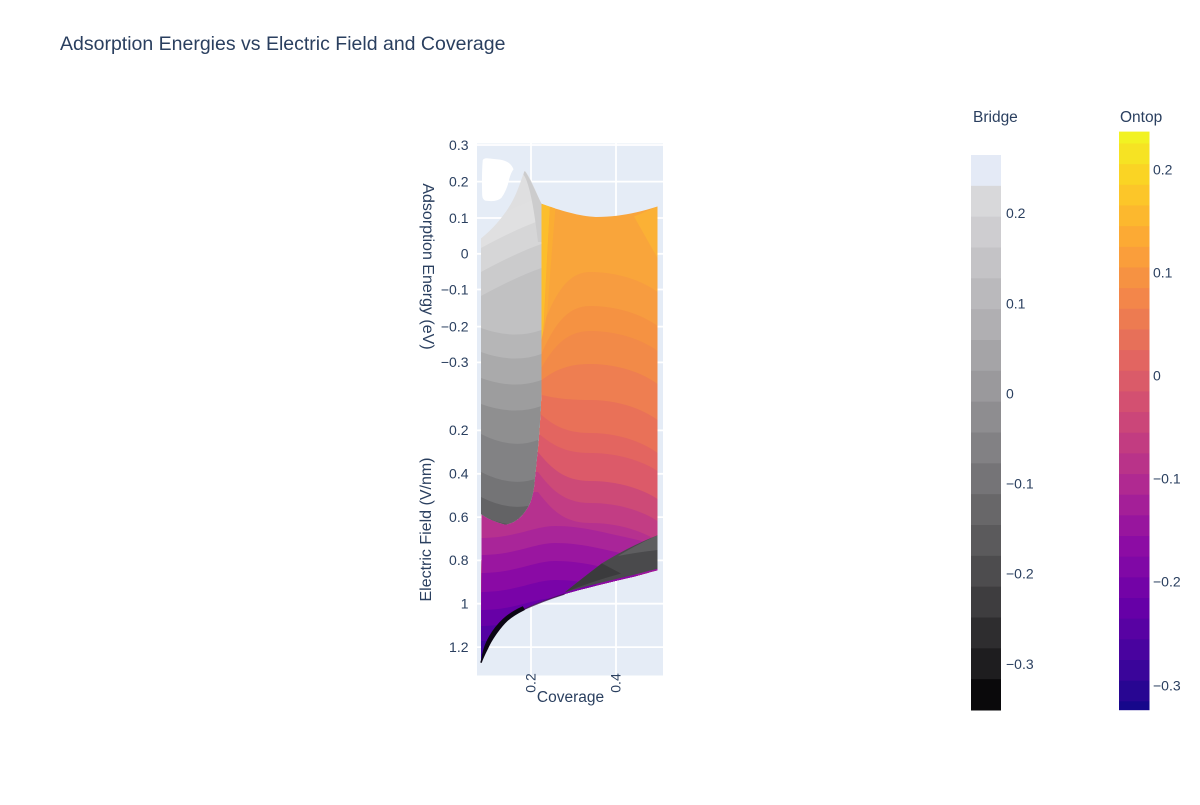 The image size is (1200, 805). What do you see at coordinates (427, 266) in the screenshot?
I see `svg-text: Adsorption Energy (eV)` at bounding box center [427, 266].